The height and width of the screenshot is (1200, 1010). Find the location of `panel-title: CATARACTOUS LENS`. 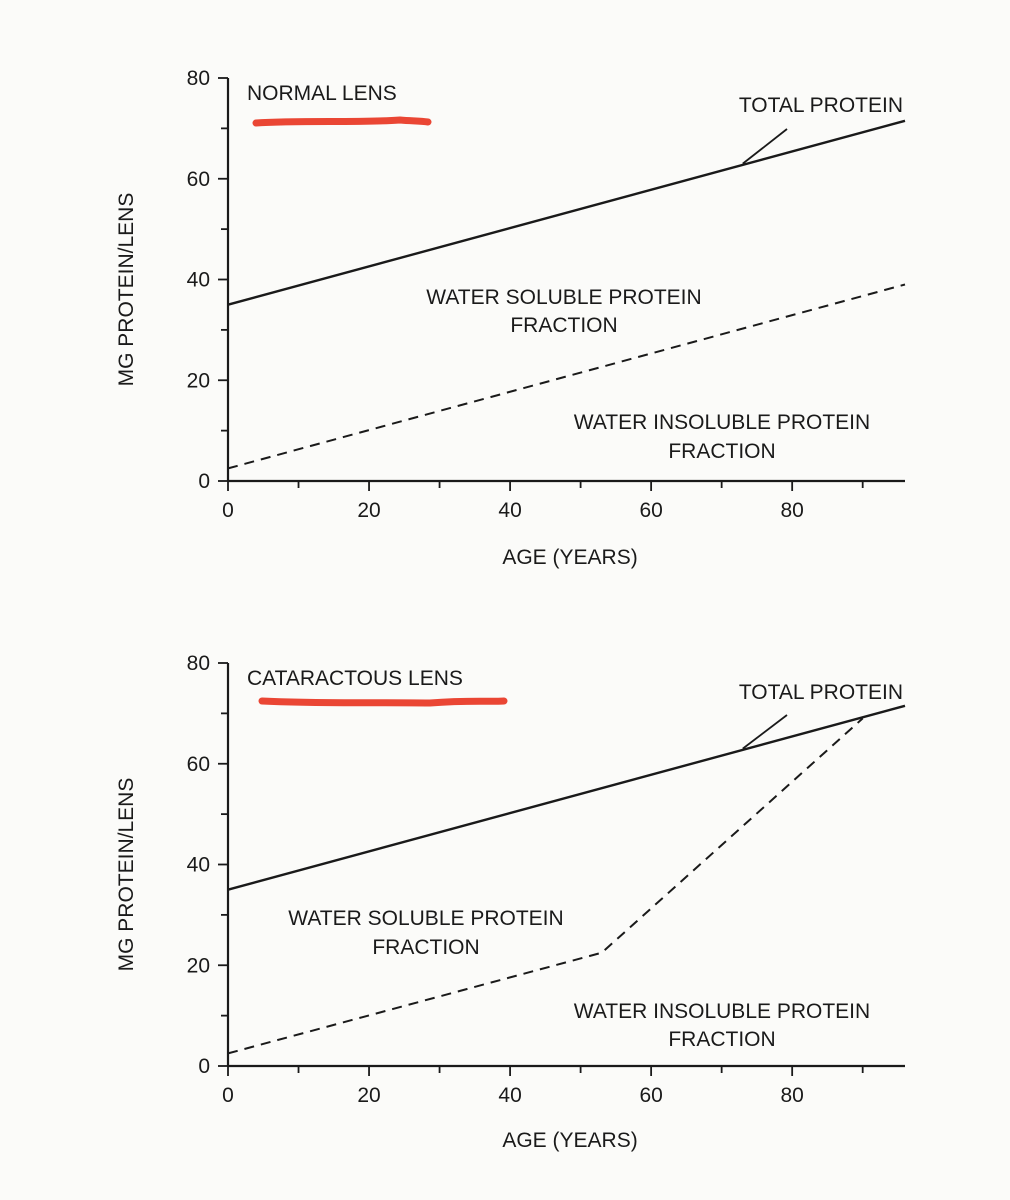

panel-title: CATARACTOUS LENS is located at coordinates (355, 678).